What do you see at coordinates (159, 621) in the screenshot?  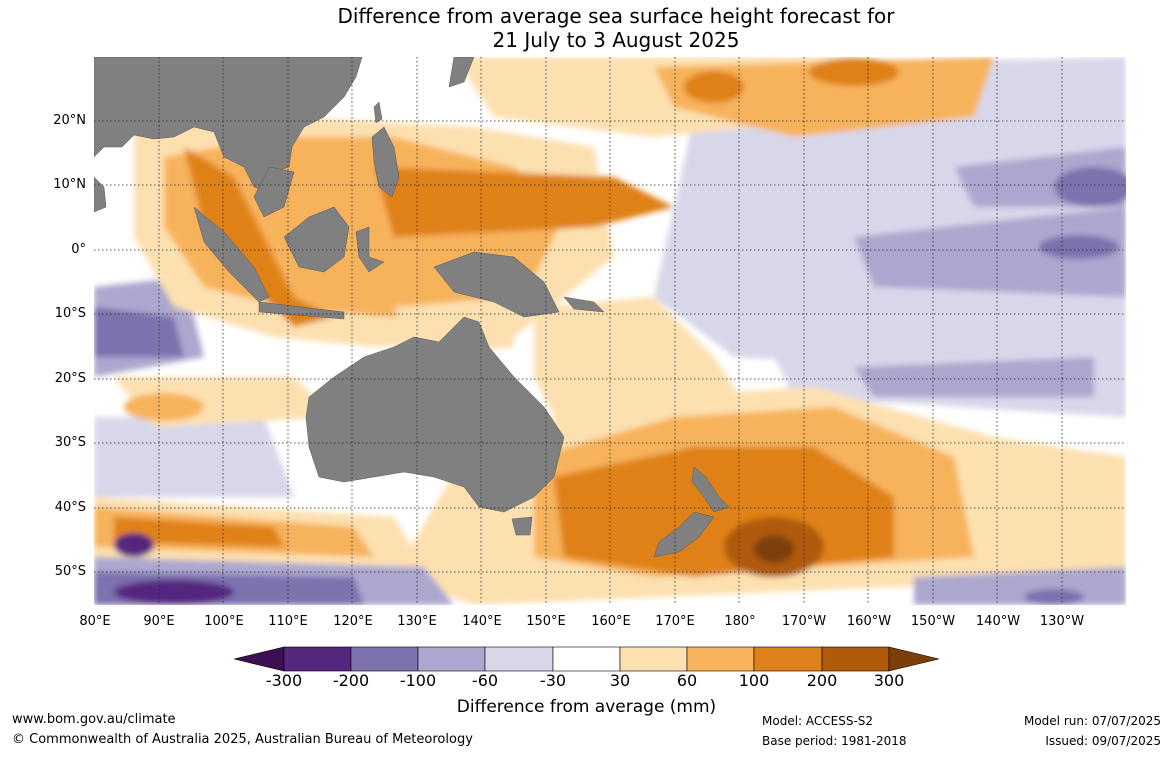 I see `lon-label: 90°E` at bounding box center [159, 621].